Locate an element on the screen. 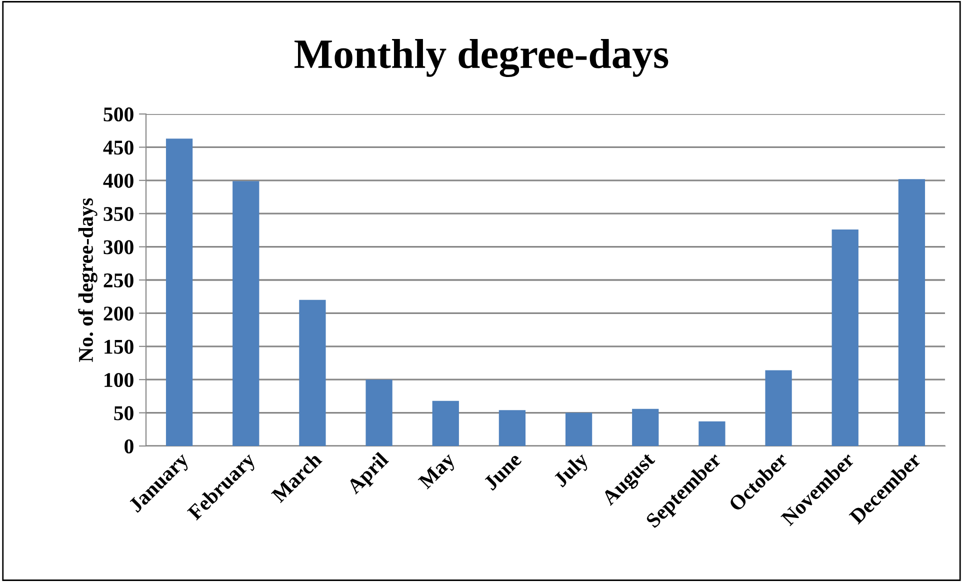 The width and height of the screenshot is (963, 582). y-tick-label: 0 is located at coordinates (129, 446).